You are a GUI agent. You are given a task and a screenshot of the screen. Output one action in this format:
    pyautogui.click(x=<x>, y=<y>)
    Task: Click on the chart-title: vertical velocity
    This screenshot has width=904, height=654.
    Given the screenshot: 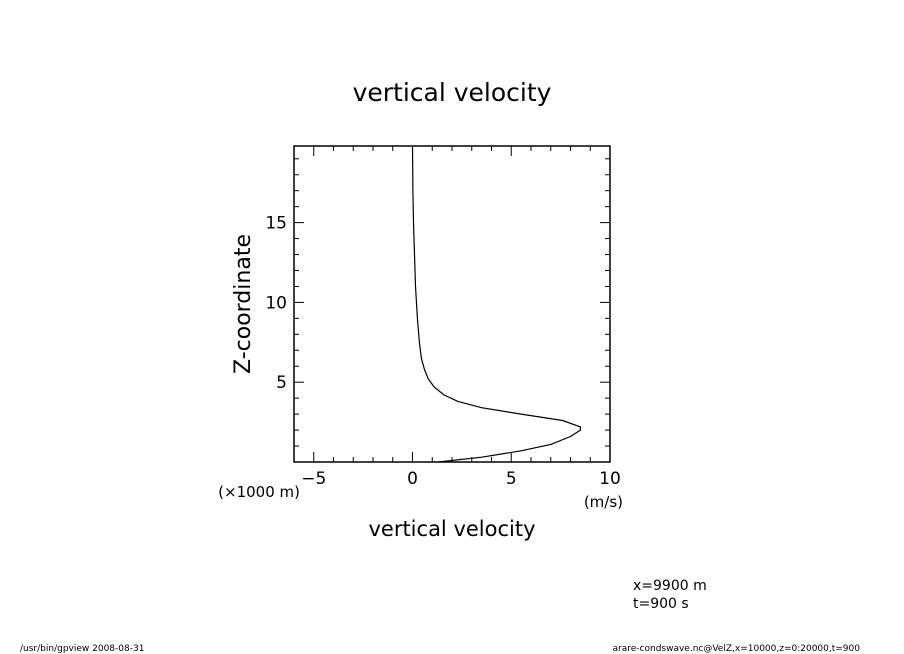 What is the action you would take?
    pyautogui.click(x=452, y=92)
    